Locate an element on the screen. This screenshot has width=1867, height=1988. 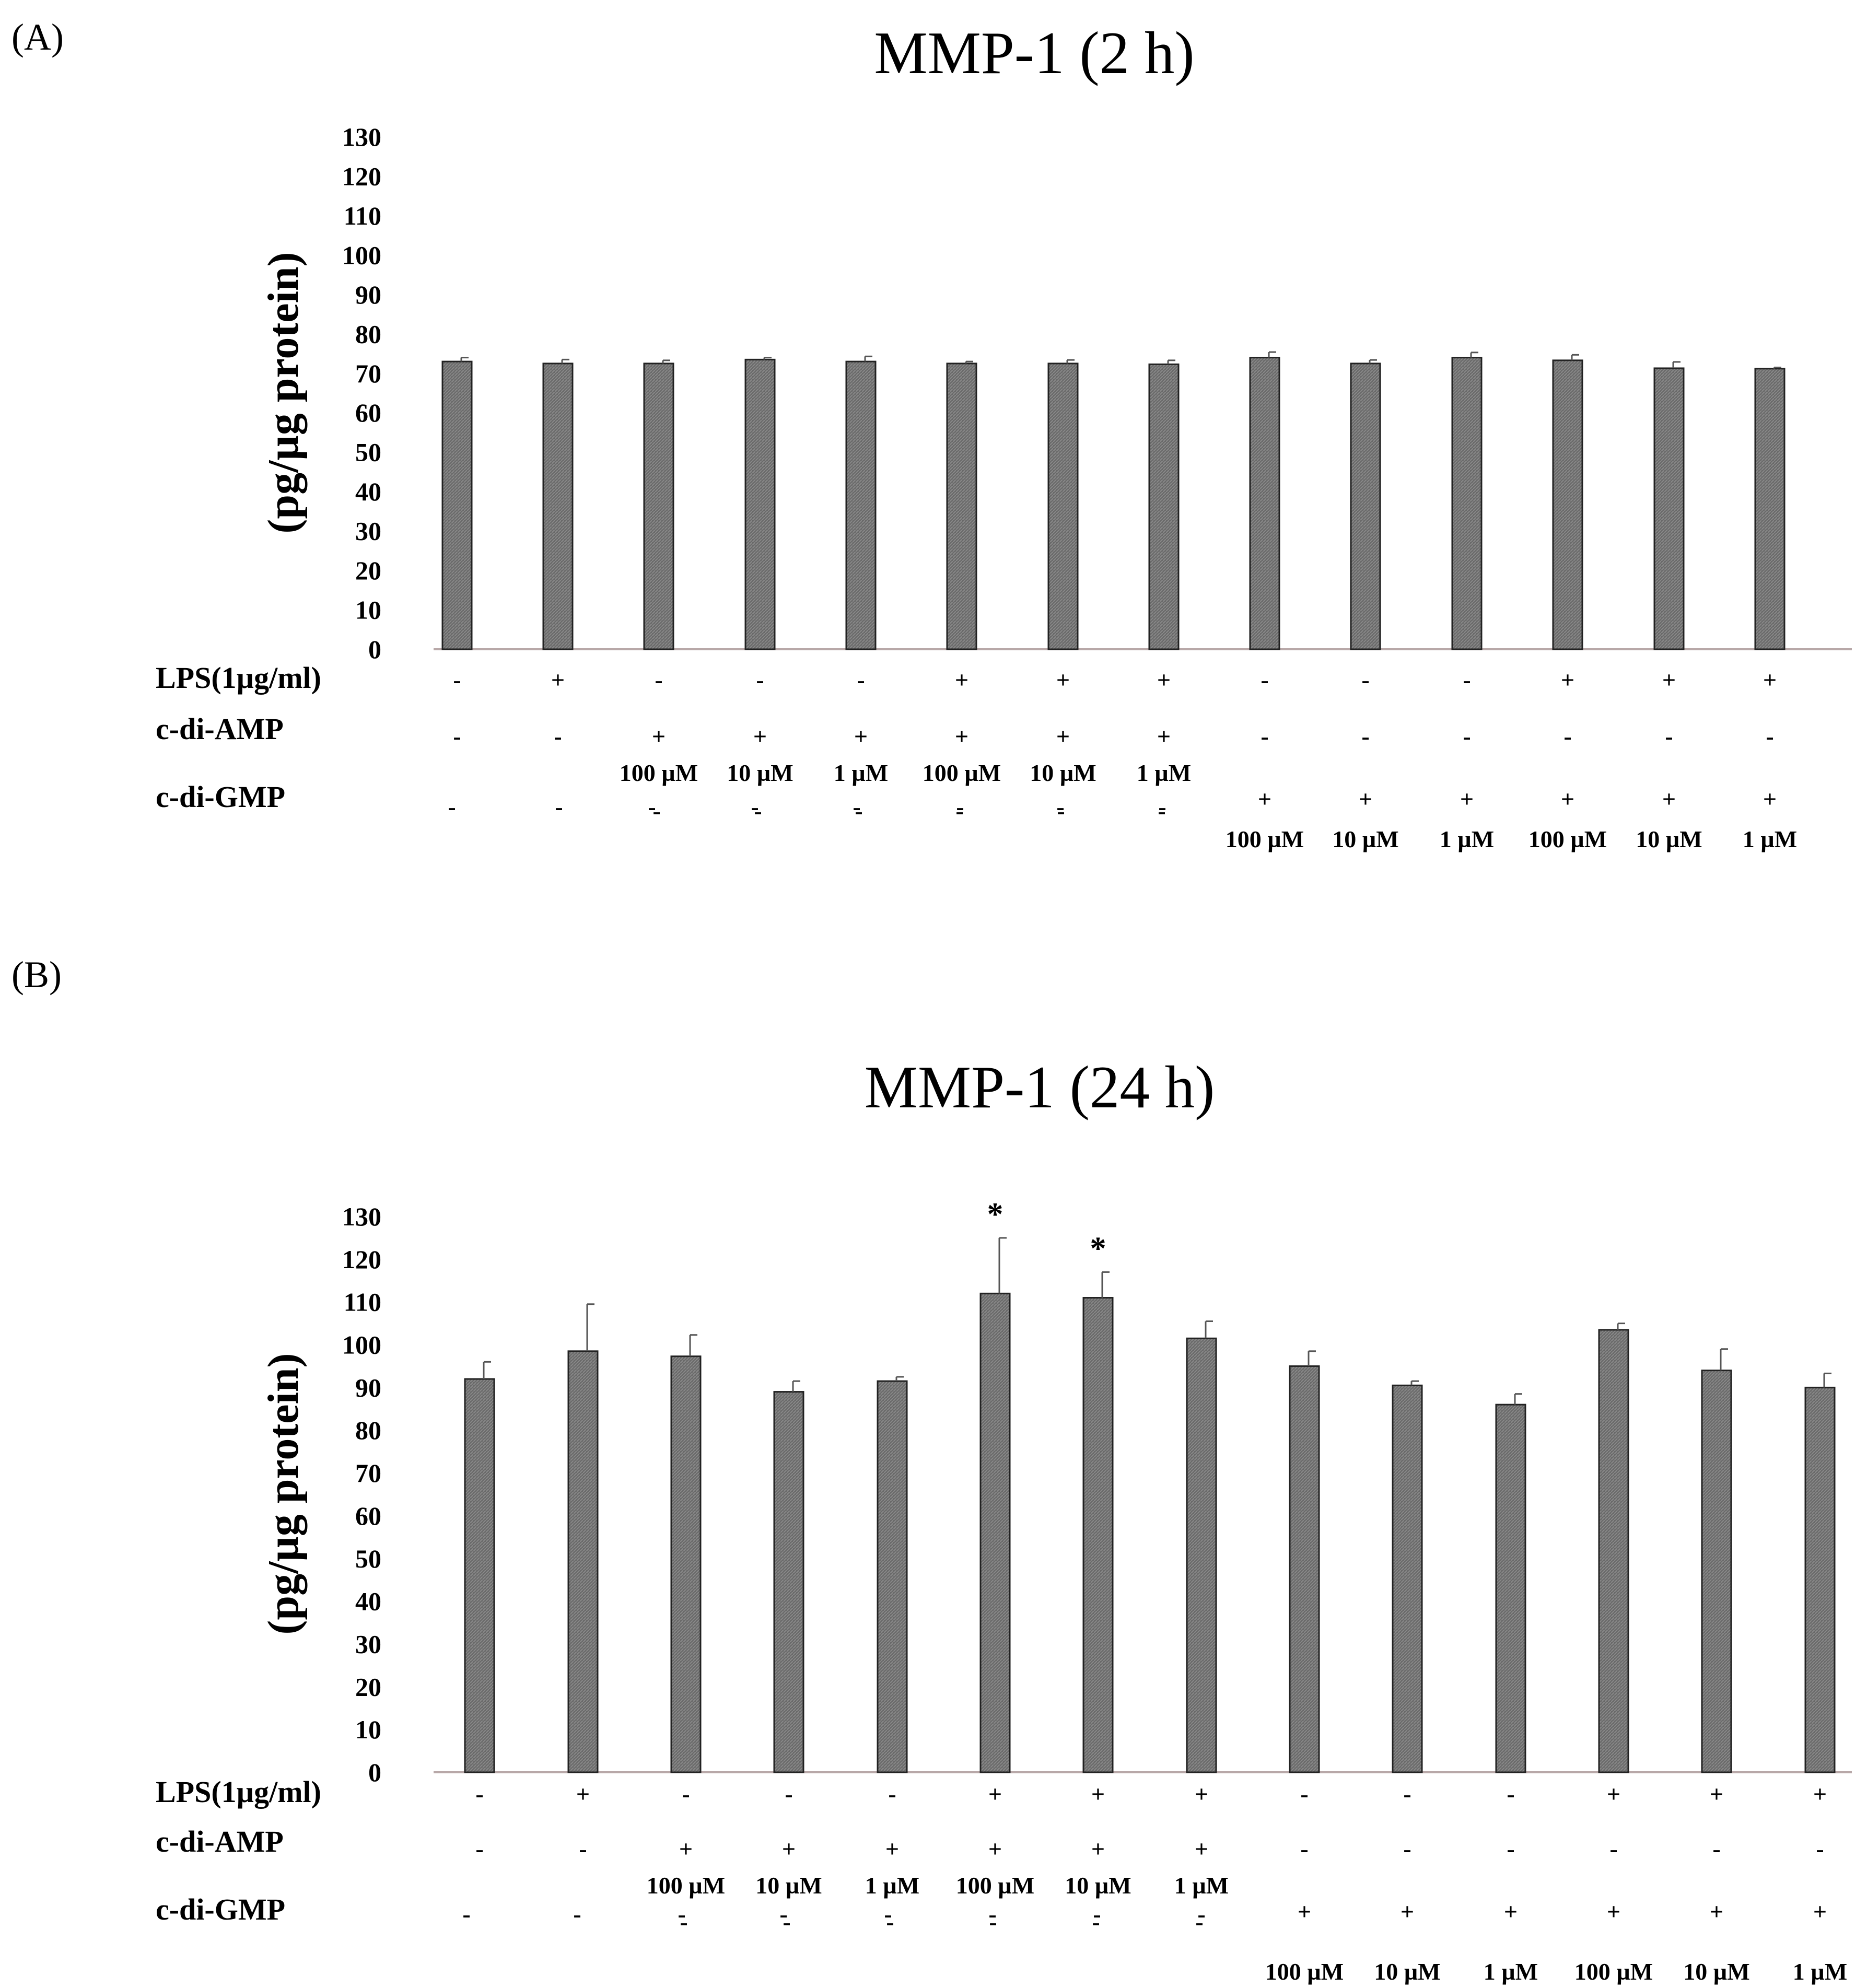
panel-label: (B) is located at coordinates (37, 975).